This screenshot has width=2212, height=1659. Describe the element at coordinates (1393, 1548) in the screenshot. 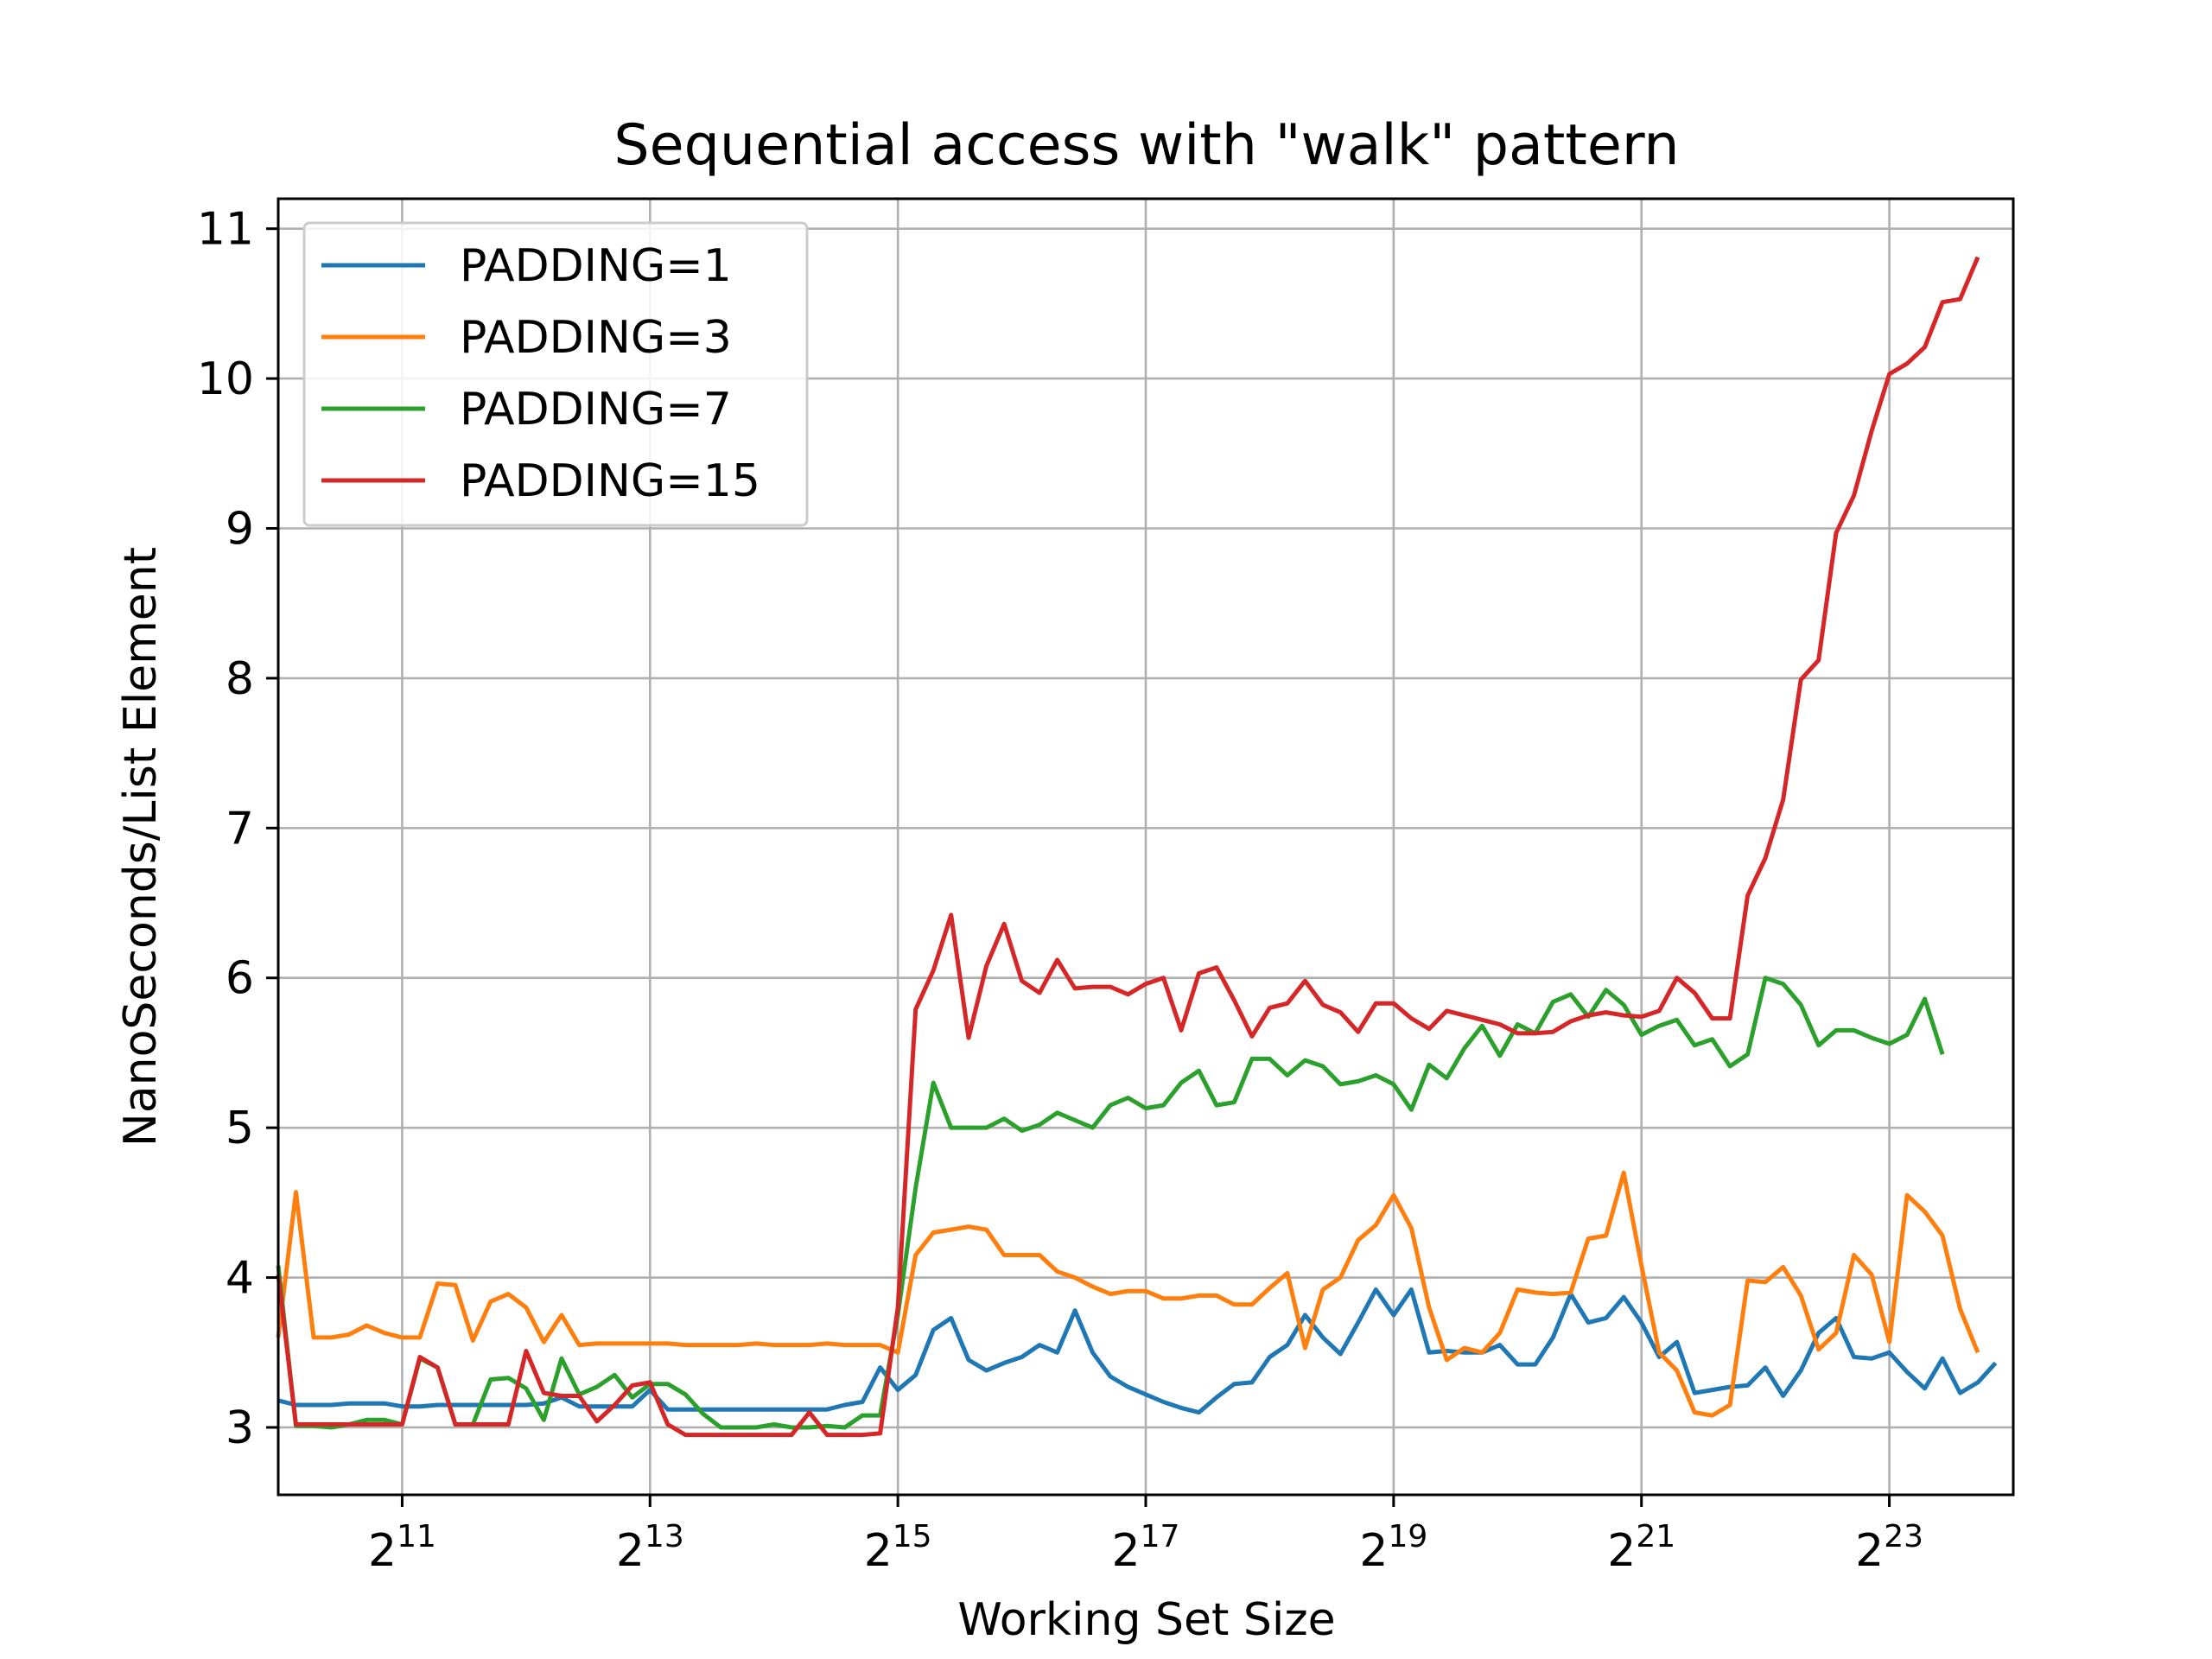

I see `x-tick-label: 219` at that location.